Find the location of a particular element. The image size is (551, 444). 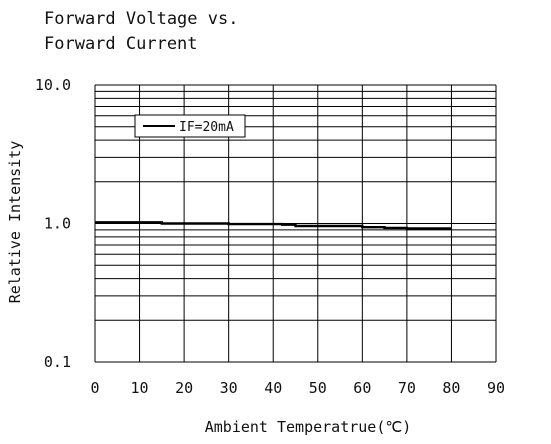

x-tick-label: 0 is located at coordinates (94, 388).